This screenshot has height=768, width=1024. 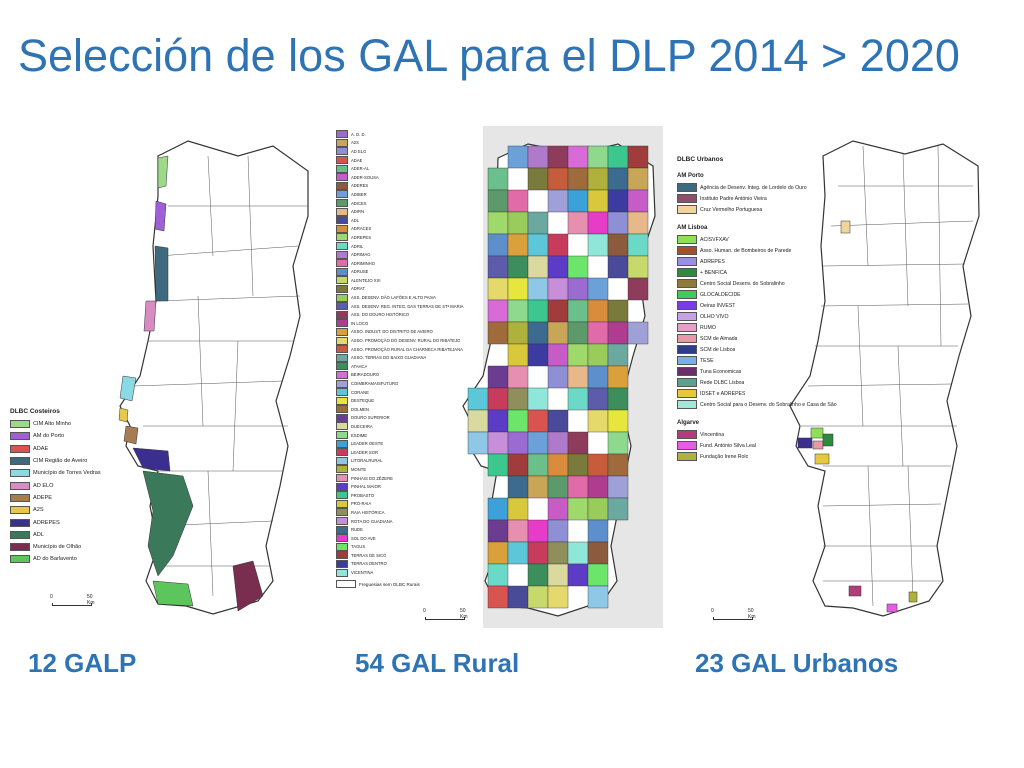 I want to click on legend-label: ADREPES, so click(x=361, y=237).